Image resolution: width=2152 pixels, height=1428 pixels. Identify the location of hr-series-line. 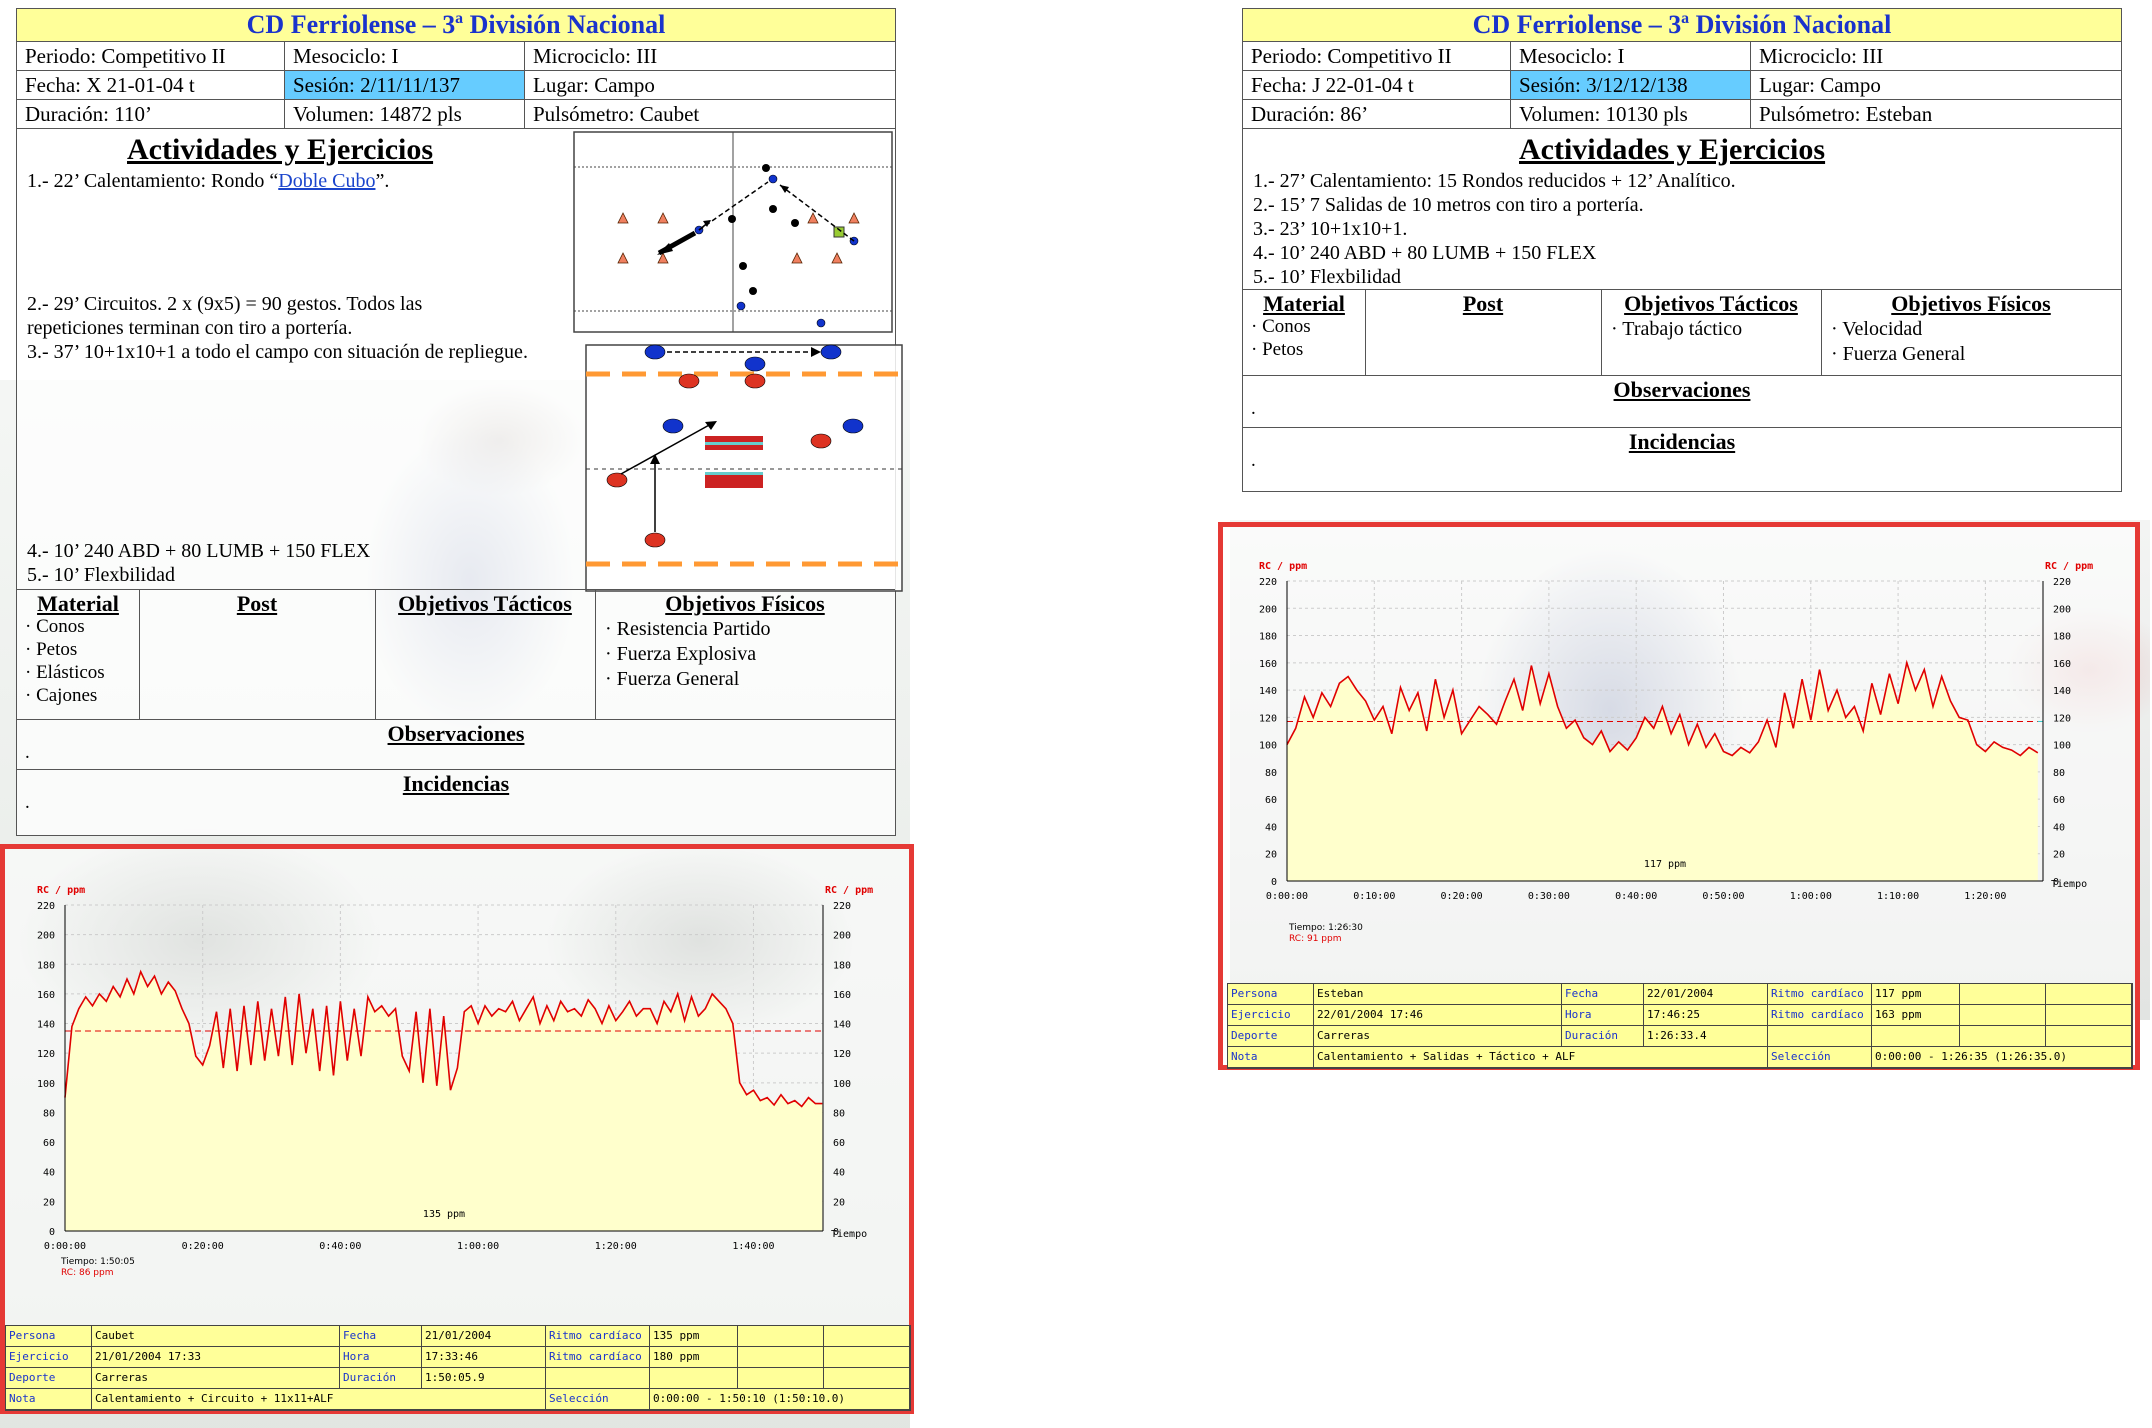
(1662, 708).